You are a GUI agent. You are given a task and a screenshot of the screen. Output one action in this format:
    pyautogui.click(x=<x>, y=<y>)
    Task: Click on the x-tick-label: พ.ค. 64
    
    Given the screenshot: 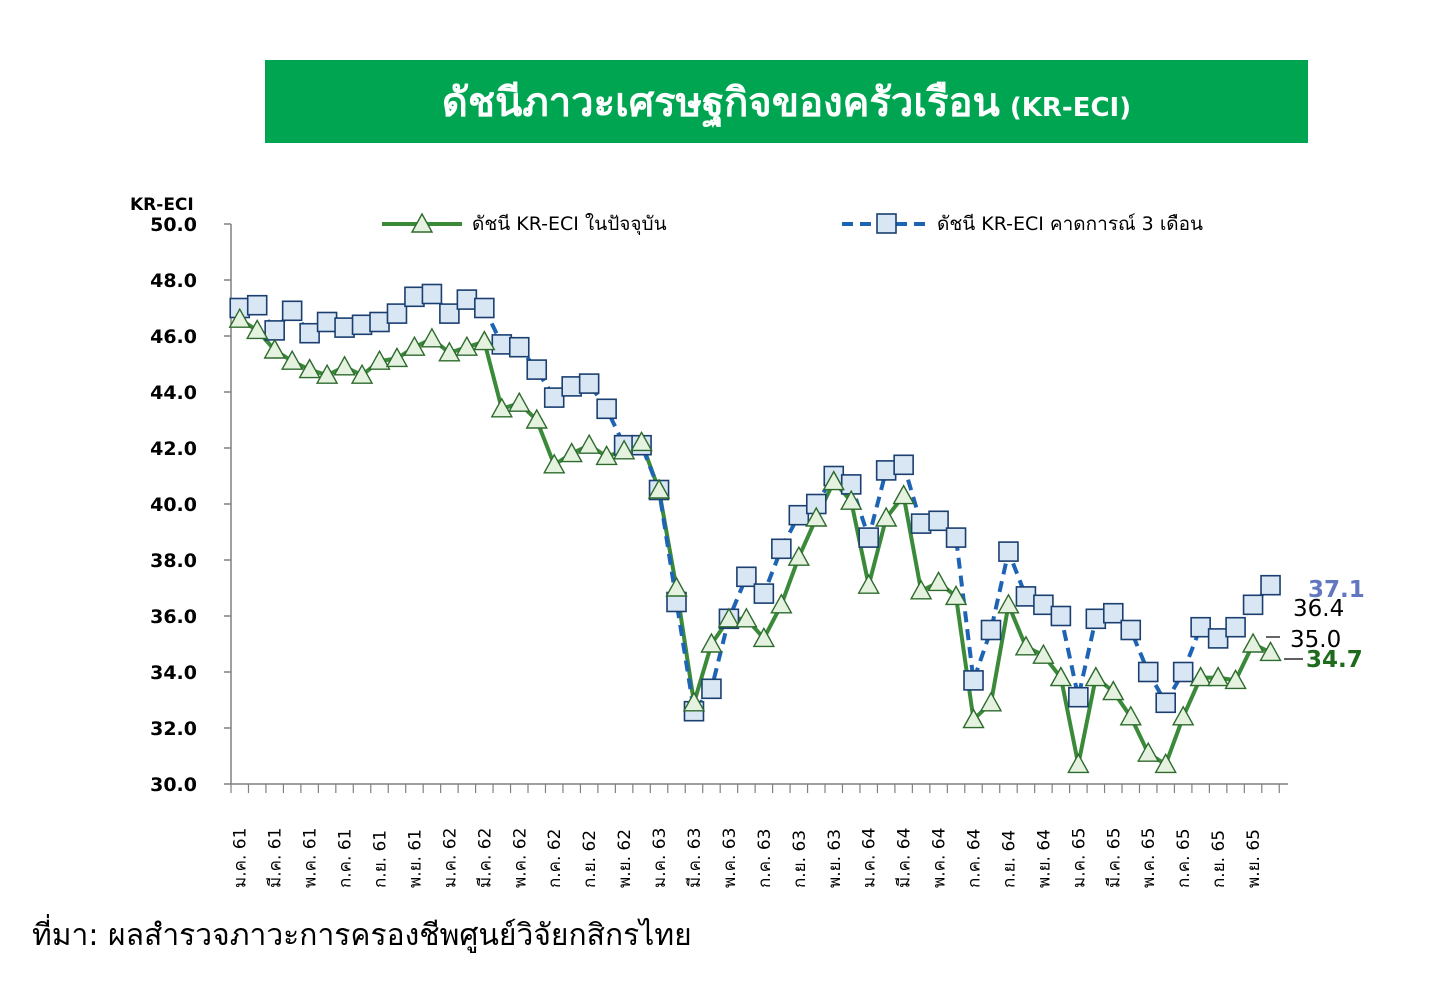 What is the action you would take?
    pyautogui.click(x=940, y=858)
    